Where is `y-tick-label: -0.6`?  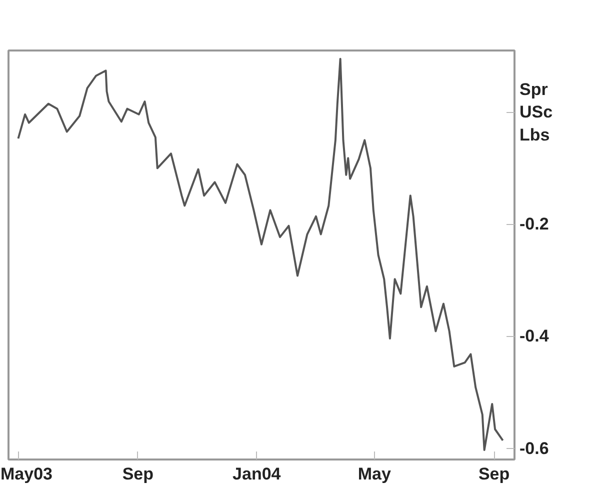 y-tick-label: -0.6 is located at coordinates (534, 448).